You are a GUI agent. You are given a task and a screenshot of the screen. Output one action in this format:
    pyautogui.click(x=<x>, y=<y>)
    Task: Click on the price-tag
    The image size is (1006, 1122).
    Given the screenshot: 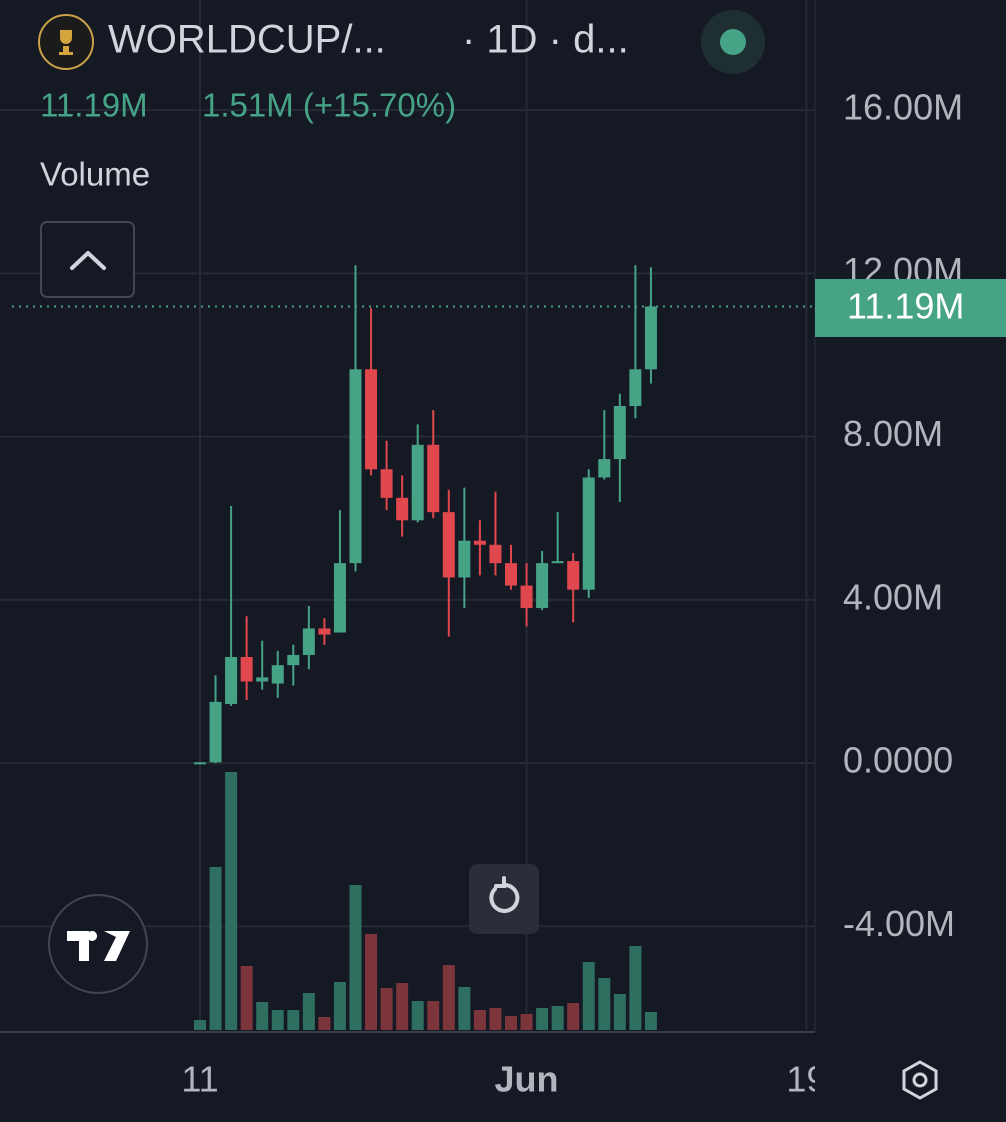 What is the action you would take?
    pyautogui.click(x=910, y=308)
    